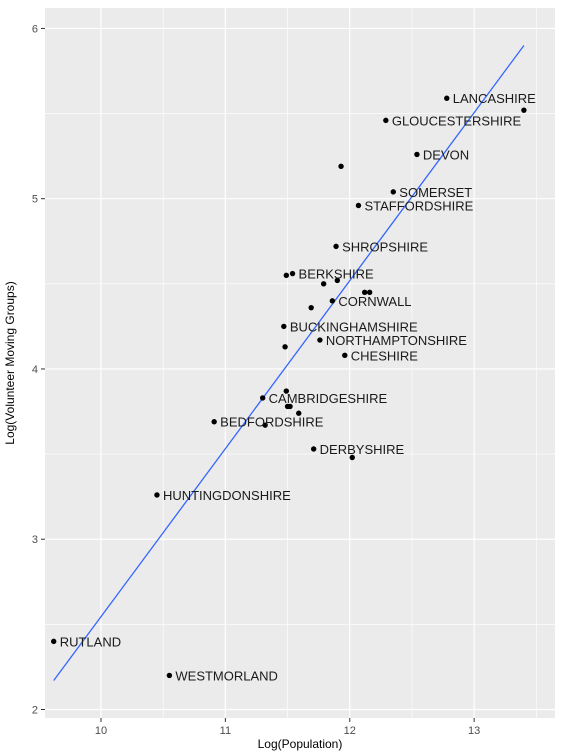 This screenshot has width=563, height=753. What do you see at coordinates (328, 398) in the screenshot?
I see `point-label: CAMBRIDGESHIRE` at bounding box center [328, 398].